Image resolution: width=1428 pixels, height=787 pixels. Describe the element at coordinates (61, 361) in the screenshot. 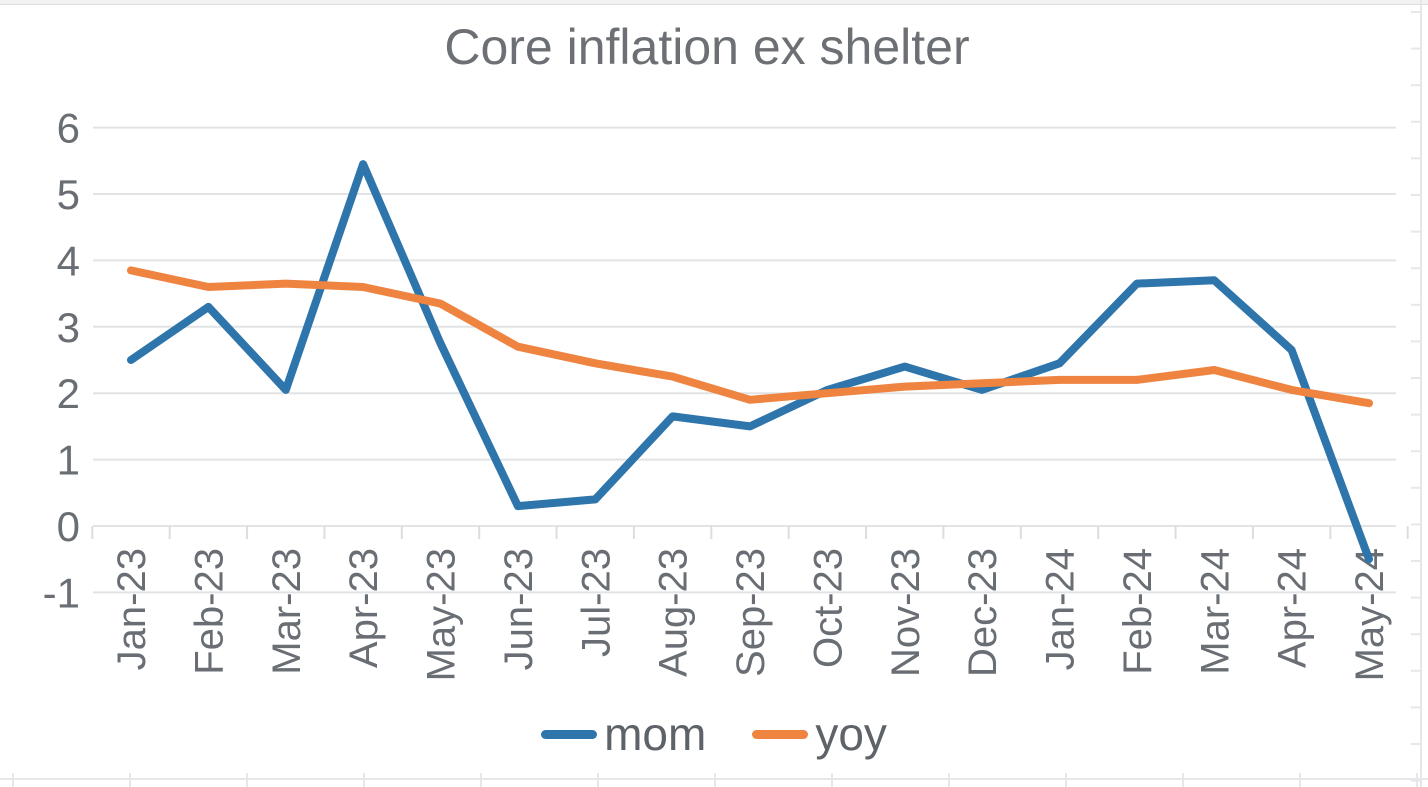

I see `y-axis-labels: -1 0 1 2 3 4 5 6` at that location.